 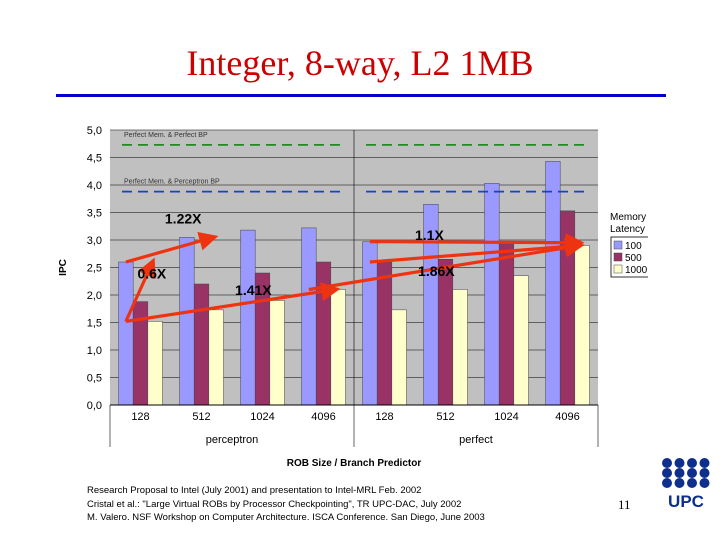 What do you see at coordinates (172, 182) in the screenshot?
I see `reference-line-label: Perfect Mem. & Perceptron BP` at bounding box center [172, 182].